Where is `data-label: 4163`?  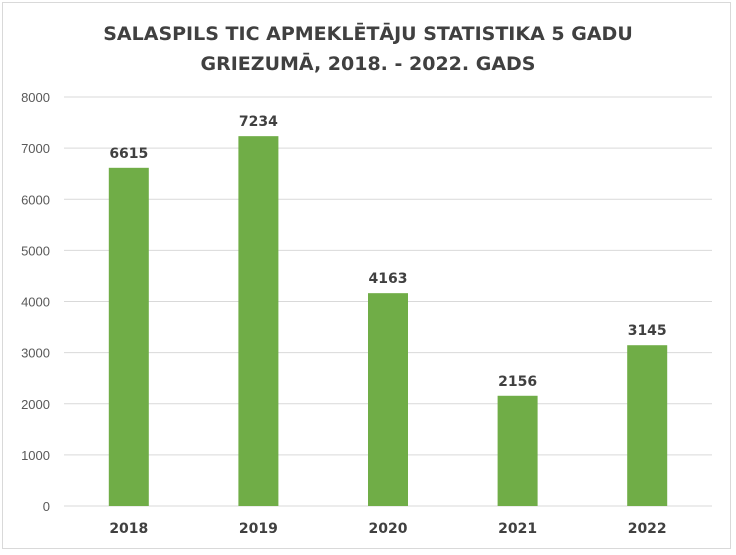
data-label: 4163 is located at coordinates (388, 279).